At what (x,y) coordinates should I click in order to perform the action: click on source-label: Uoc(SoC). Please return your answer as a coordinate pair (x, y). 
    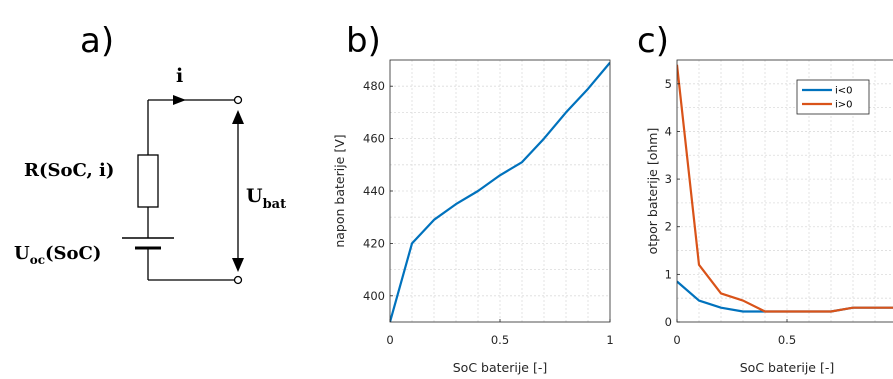
    Looking at the image, I should click on (57, 255).